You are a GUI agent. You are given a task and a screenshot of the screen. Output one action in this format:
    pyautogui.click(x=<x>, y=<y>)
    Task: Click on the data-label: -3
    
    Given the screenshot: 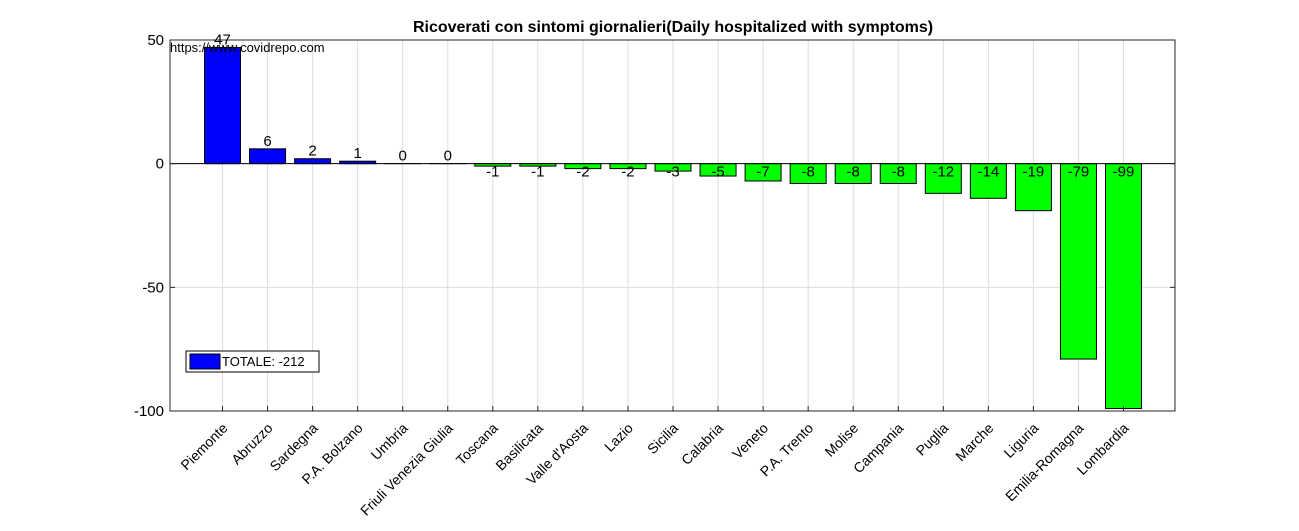 What is the action you would take?
    pyautogui.click(x=672, y=172)
    